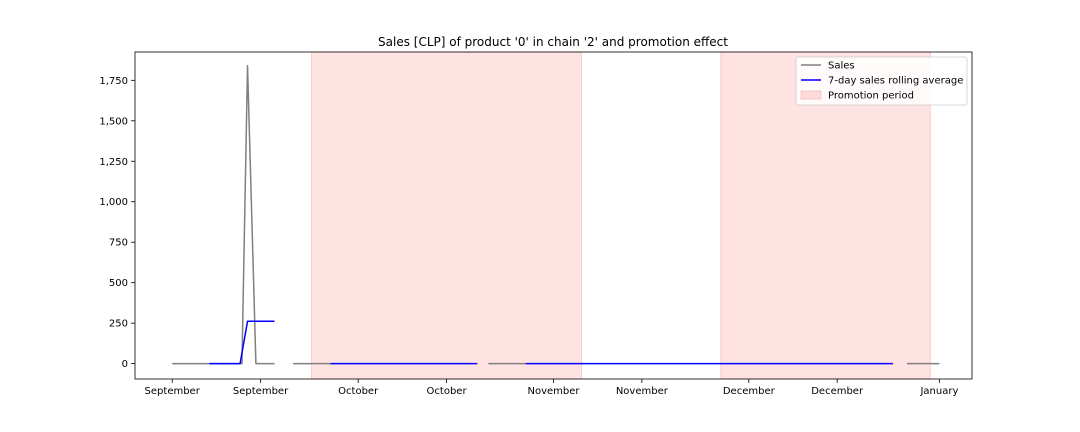  What do you see at coordinates (871, 96) in the screenshot?
I see `legend-label-2: Promotion period` at bounding box center [871, 96].